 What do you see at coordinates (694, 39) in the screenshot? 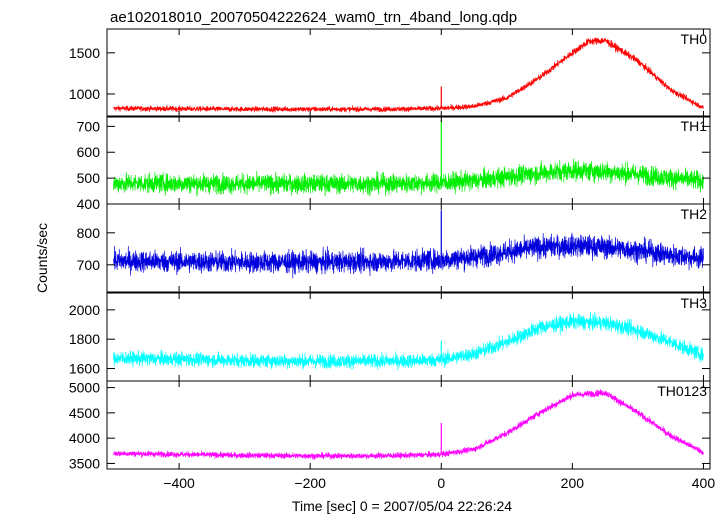
I see `panel-label: TH0` at bounding box center [694, 39].